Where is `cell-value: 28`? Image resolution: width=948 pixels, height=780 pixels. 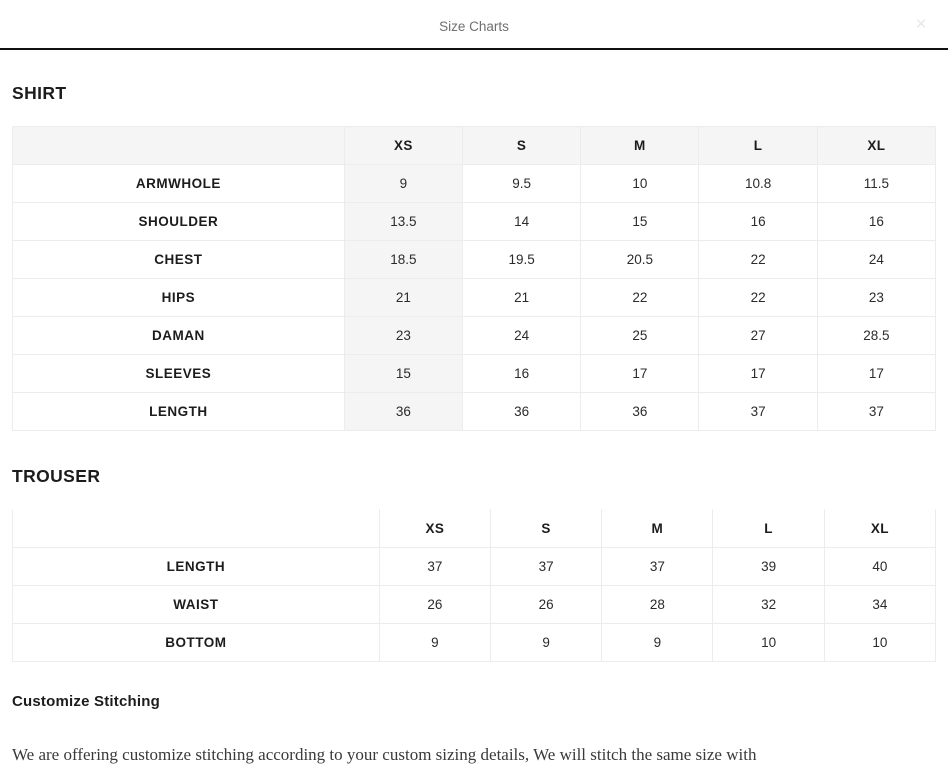 cell-value: 28 is located at coordinates (657, 604).